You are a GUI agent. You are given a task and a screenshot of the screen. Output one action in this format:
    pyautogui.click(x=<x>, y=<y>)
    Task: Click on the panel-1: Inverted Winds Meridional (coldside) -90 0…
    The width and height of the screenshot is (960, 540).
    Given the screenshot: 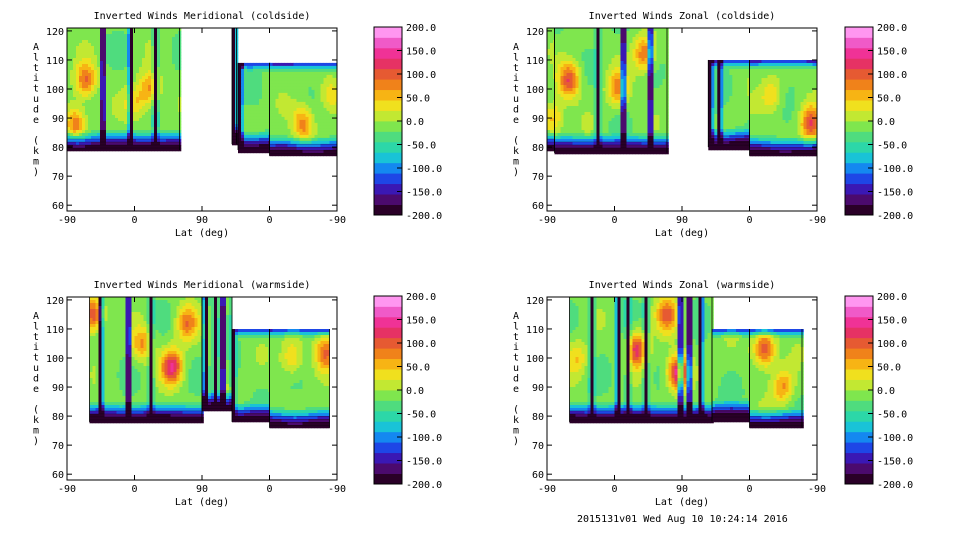 What is the action you would take?
    pyautogui.click(x=189, y=125)
    